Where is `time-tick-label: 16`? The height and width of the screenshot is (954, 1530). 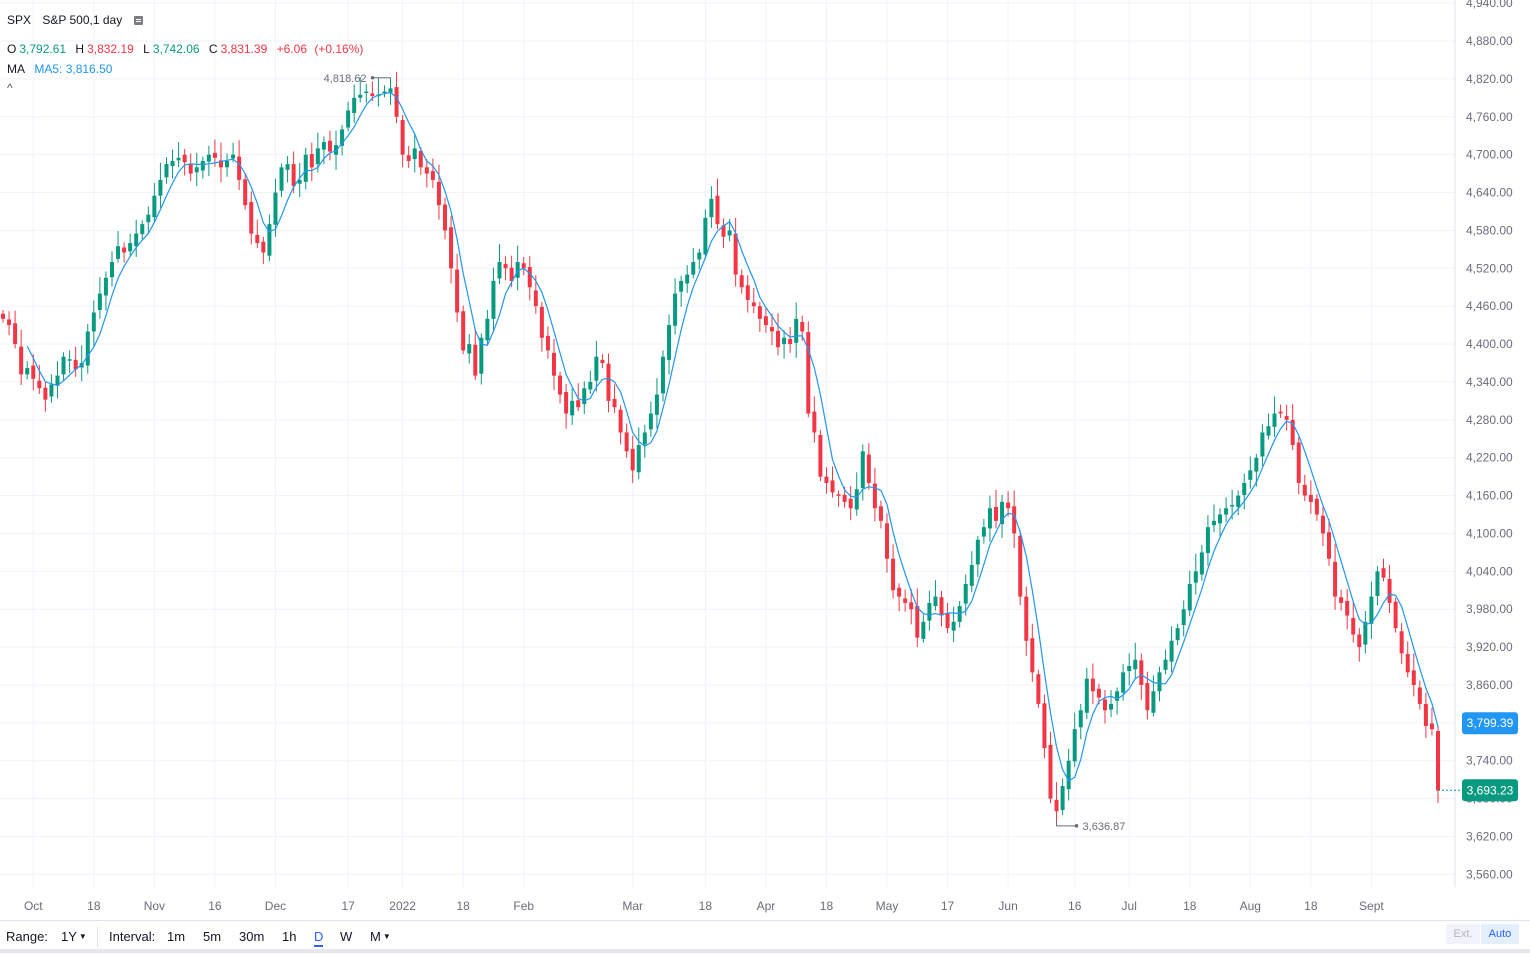 time-tick-label: 16 is located at coordinates (1075, 906).